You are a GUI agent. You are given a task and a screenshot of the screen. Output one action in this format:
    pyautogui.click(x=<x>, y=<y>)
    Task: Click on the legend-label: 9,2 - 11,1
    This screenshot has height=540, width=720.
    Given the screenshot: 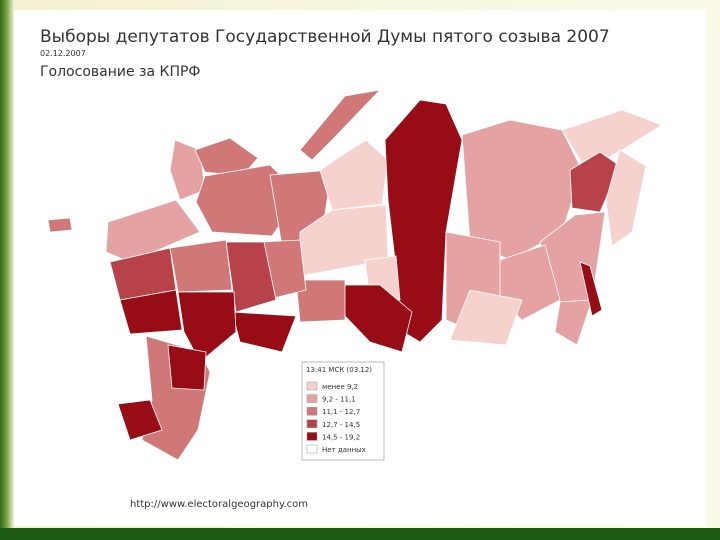 What is the action you would take?
    pyautogui.click(x=339, y=400)
    